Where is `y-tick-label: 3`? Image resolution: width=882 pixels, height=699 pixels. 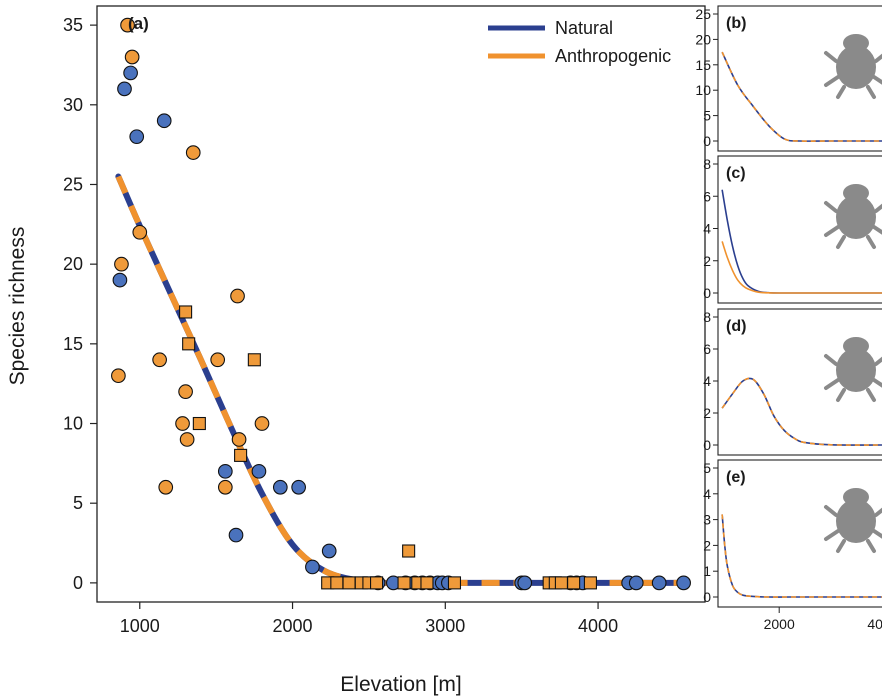
y-tick-label: 3 is located at coordinates (707, 520).